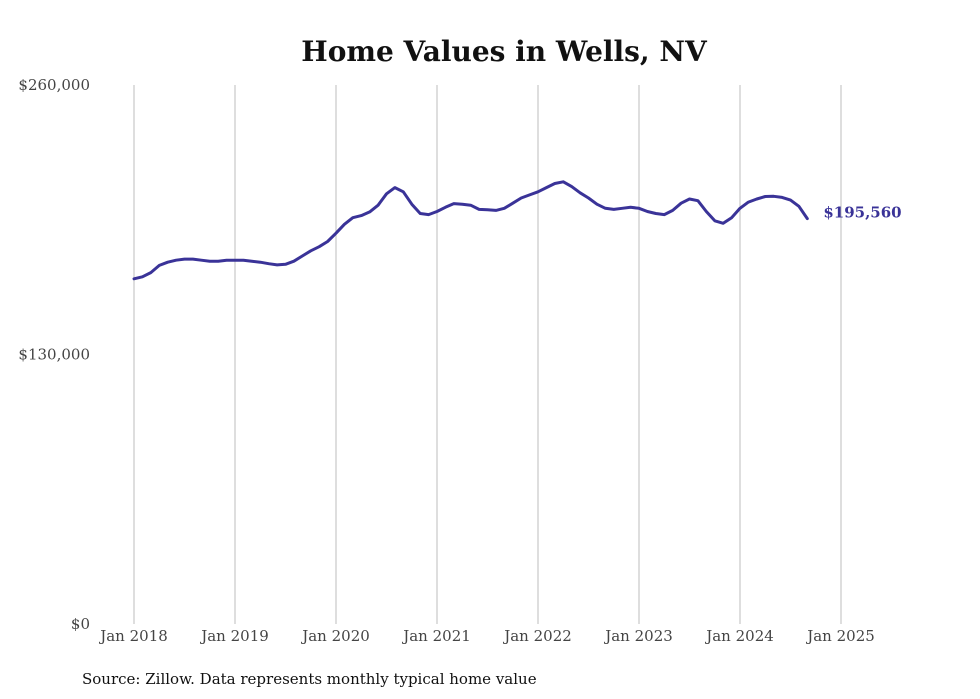 The height and width of the screenshot is (699, 980). What do you see at coordinates (862, 213) in the screenshot?
I see `end-value-label: $195,560` at bounding box center [862, 213].